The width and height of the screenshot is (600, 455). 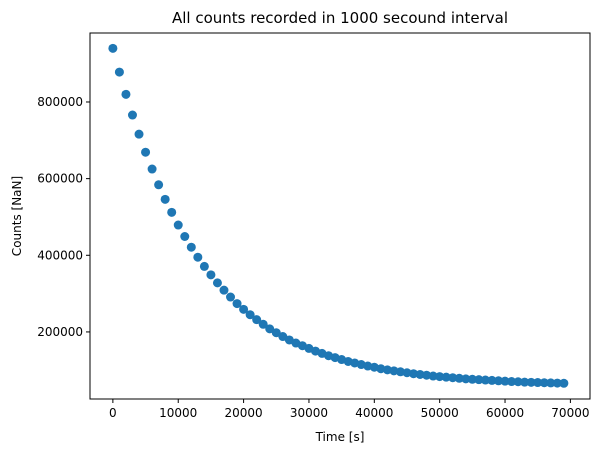 I want to click on y-axis-label: Counts [NaN], so click(x=17, y=216).